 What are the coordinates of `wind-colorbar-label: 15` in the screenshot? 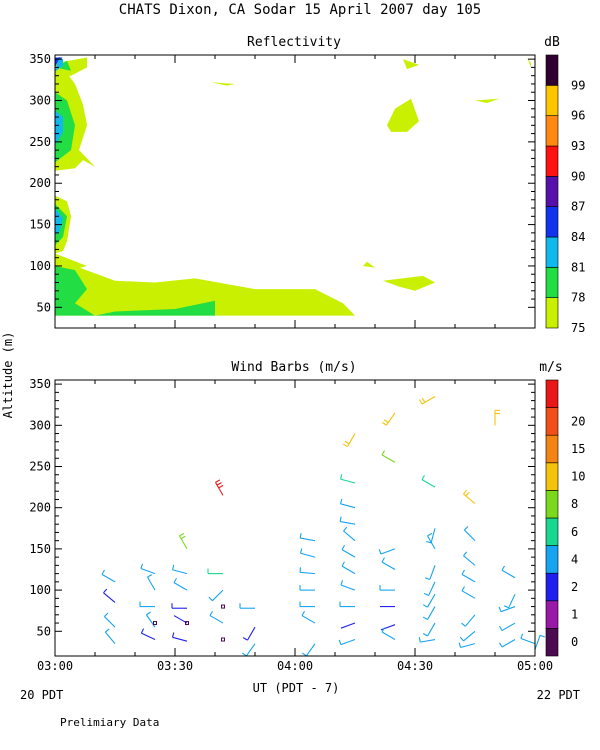 It's located at (578, 449).